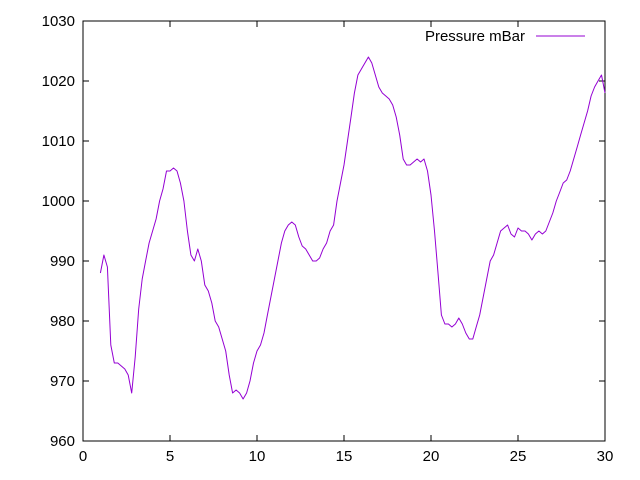 The height and width of the screenshot is (480, 640). Describe the element at coordinates (431, 456) in the screenshot. I see `x-tick-label: 20` at that location.